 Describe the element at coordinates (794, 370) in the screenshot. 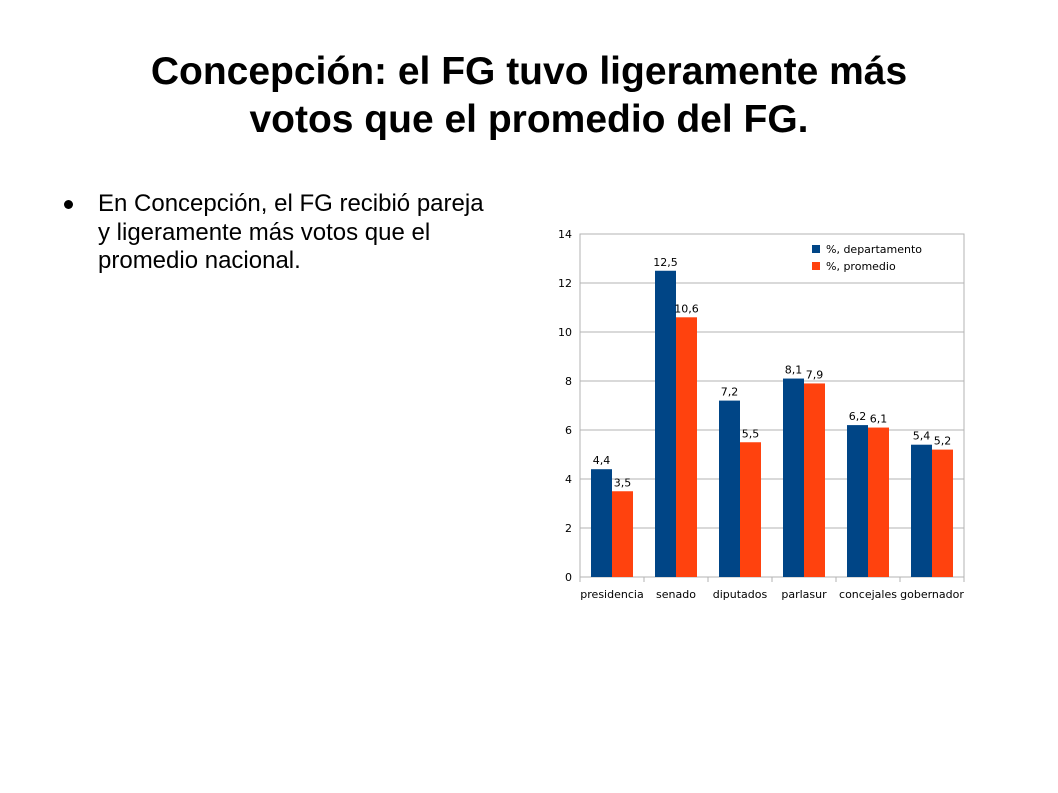

I see `data-label: 8,1` at that location.